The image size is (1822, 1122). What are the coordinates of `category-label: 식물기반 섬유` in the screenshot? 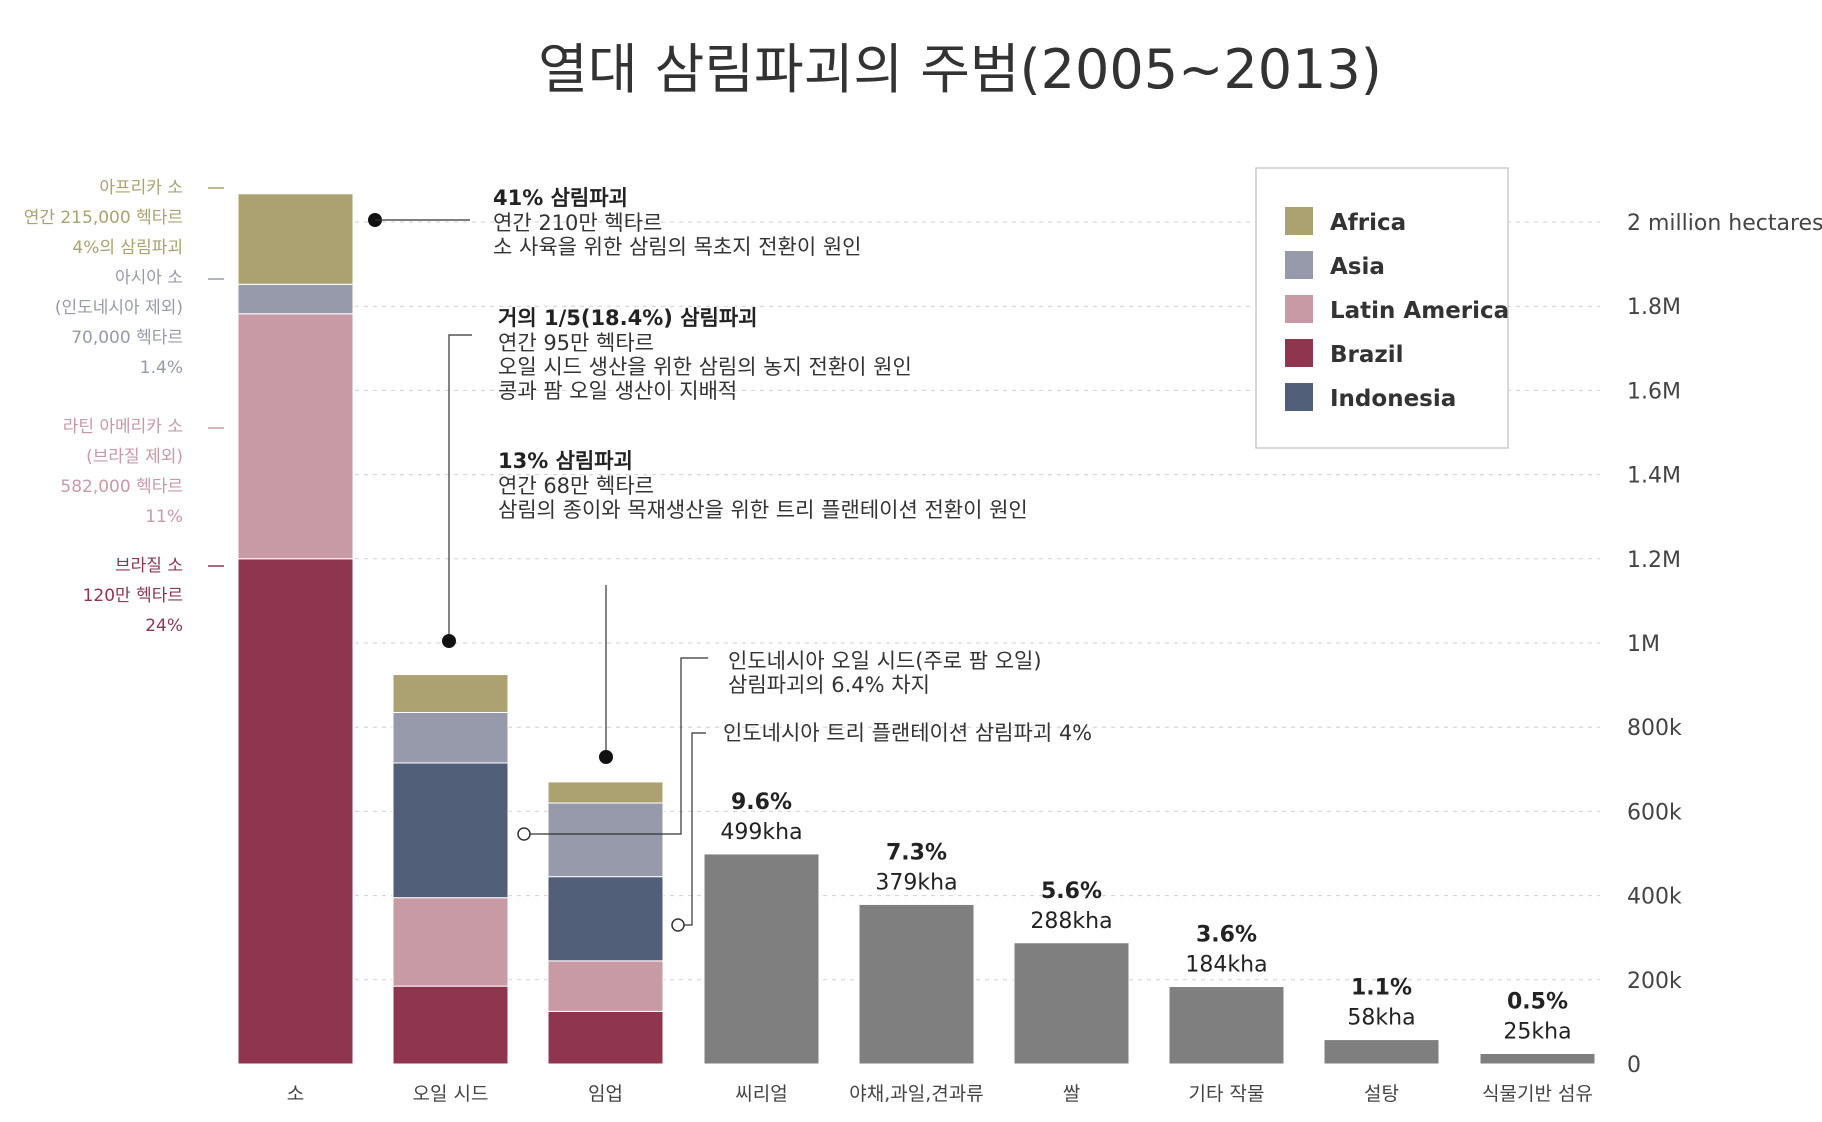 It's located at (1537, 1094).